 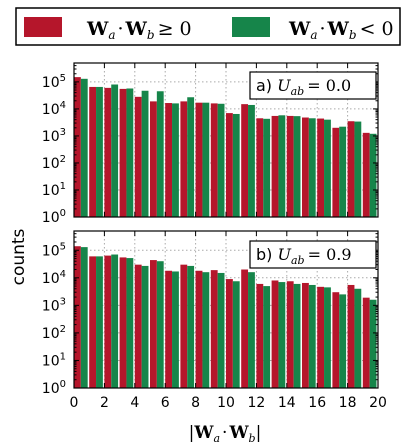 What do you see at coordinates (225, 434) in the screenshot?
I see `x-axis-label: |Wa · Wb|` at bounding box center [225, 434].